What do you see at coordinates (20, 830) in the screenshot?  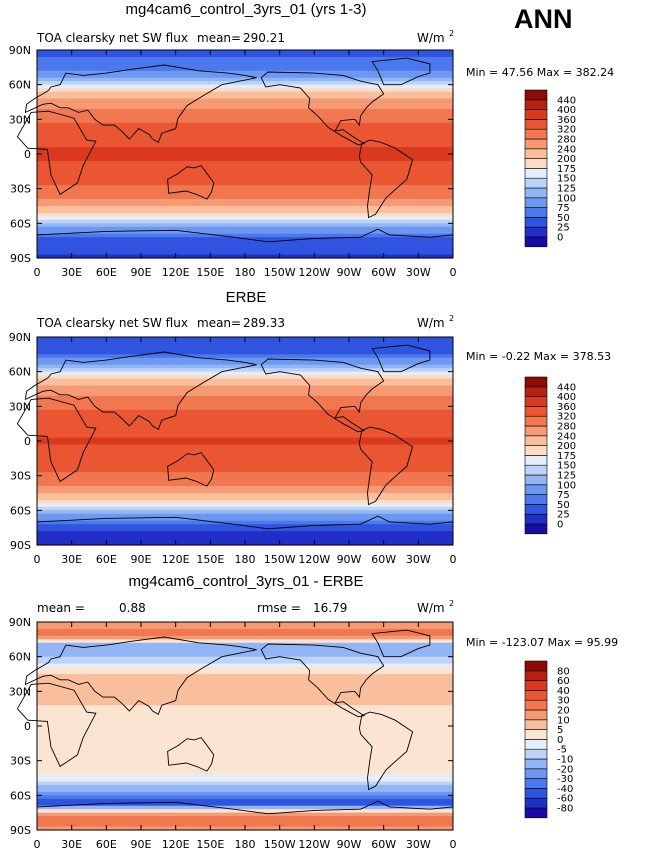 I see `y-tick-label: 90S` at bounding box center [20, 830].